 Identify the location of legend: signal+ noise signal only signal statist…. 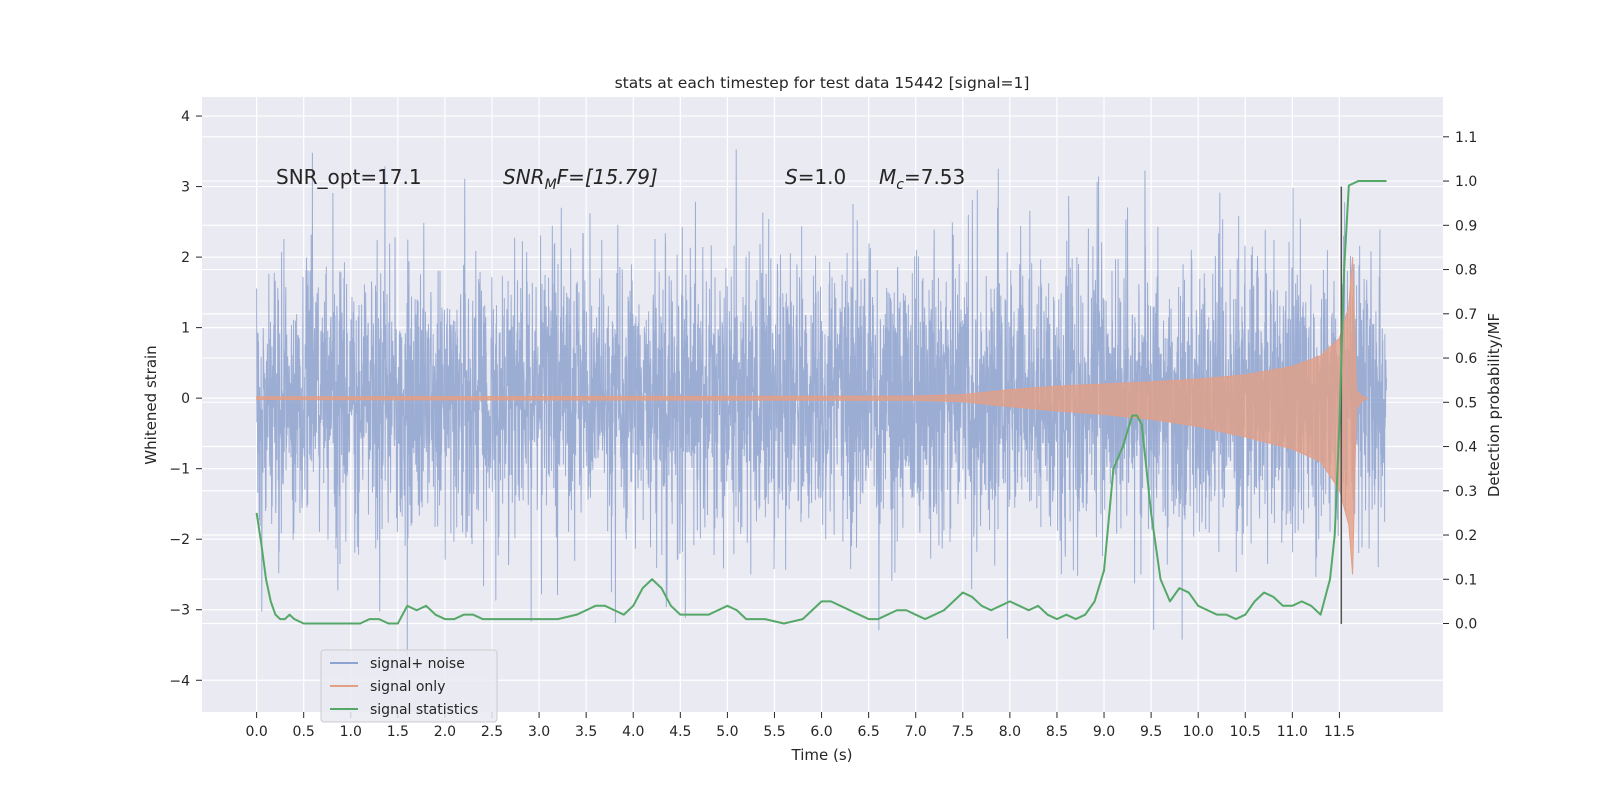
(409, 686).